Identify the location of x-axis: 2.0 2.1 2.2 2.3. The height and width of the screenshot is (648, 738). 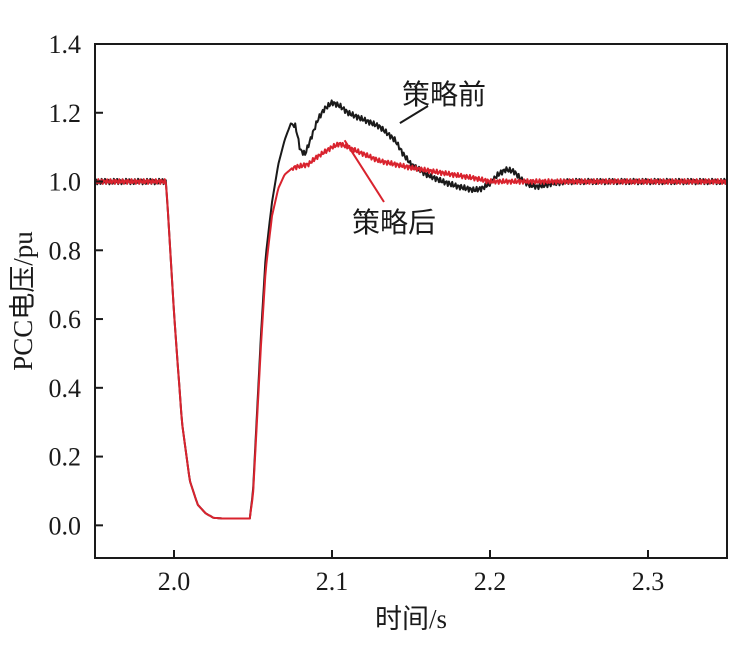
(411, 573).